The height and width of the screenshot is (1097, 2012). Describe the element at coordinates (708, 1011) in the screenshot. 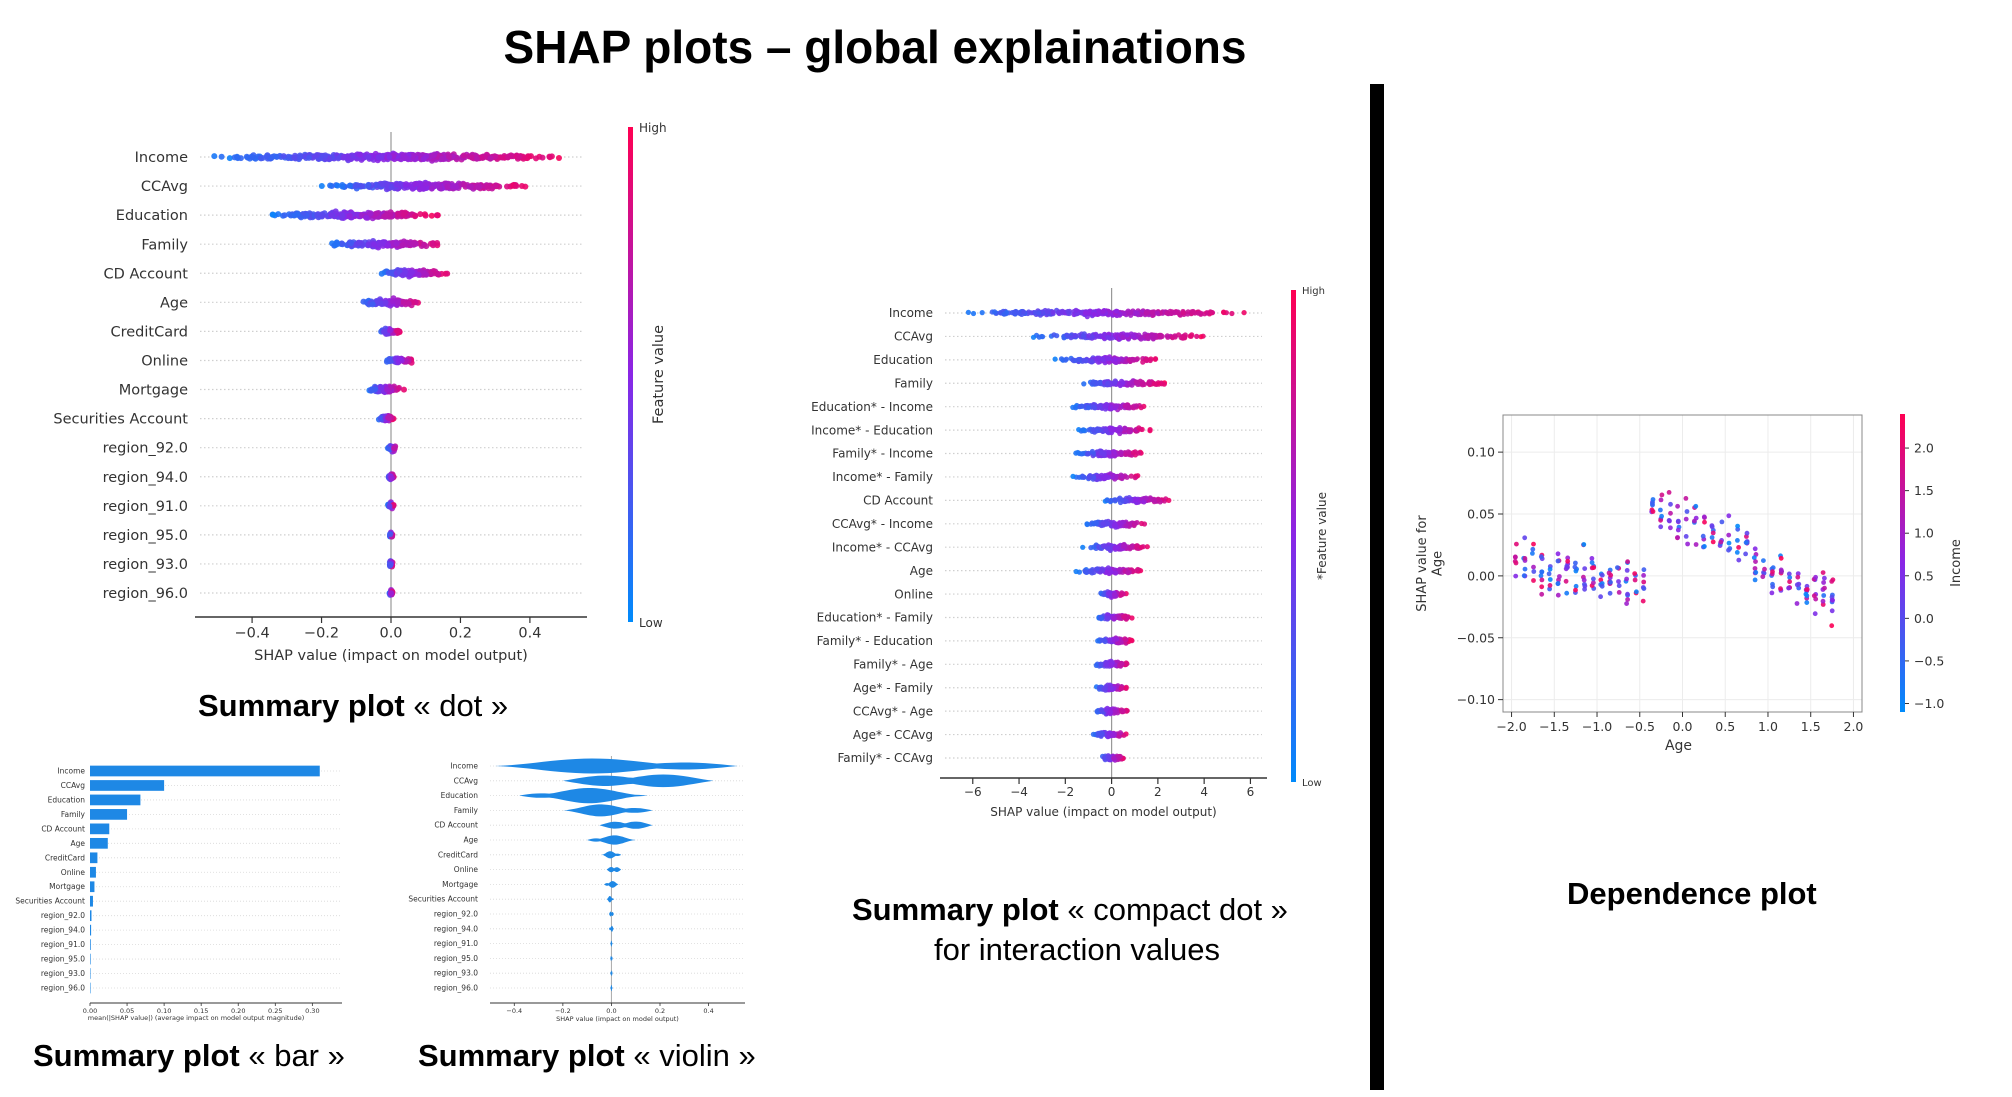

I see `x-tick-label: 0.4` at that location.